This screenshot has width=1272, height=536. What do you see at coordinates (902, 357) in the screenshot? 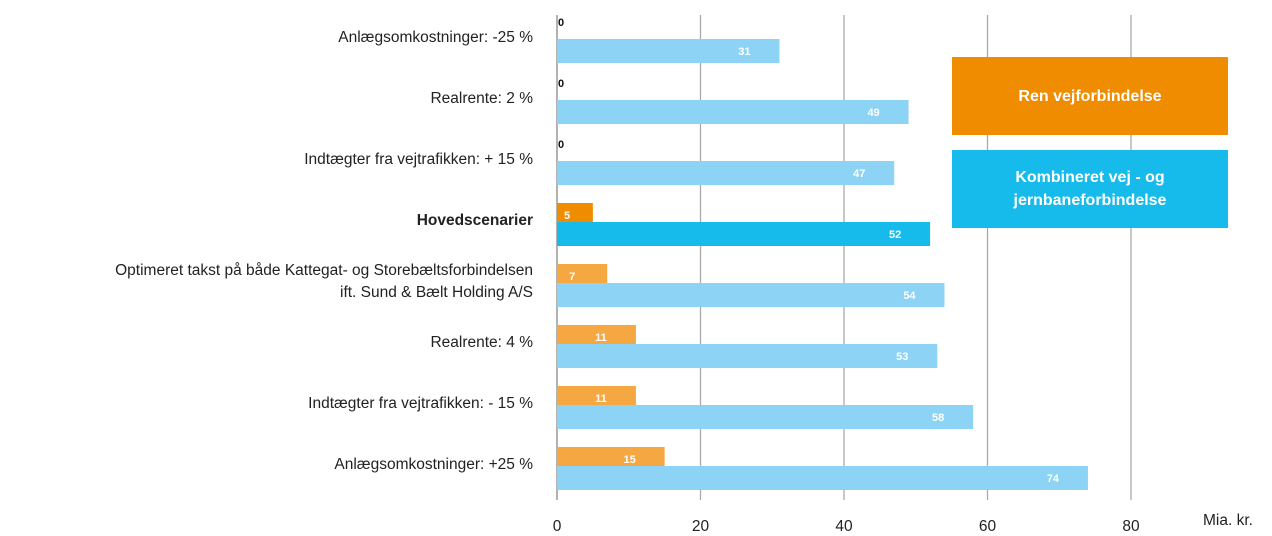
I see `value-label: 53` at bounding box center [902, 357].